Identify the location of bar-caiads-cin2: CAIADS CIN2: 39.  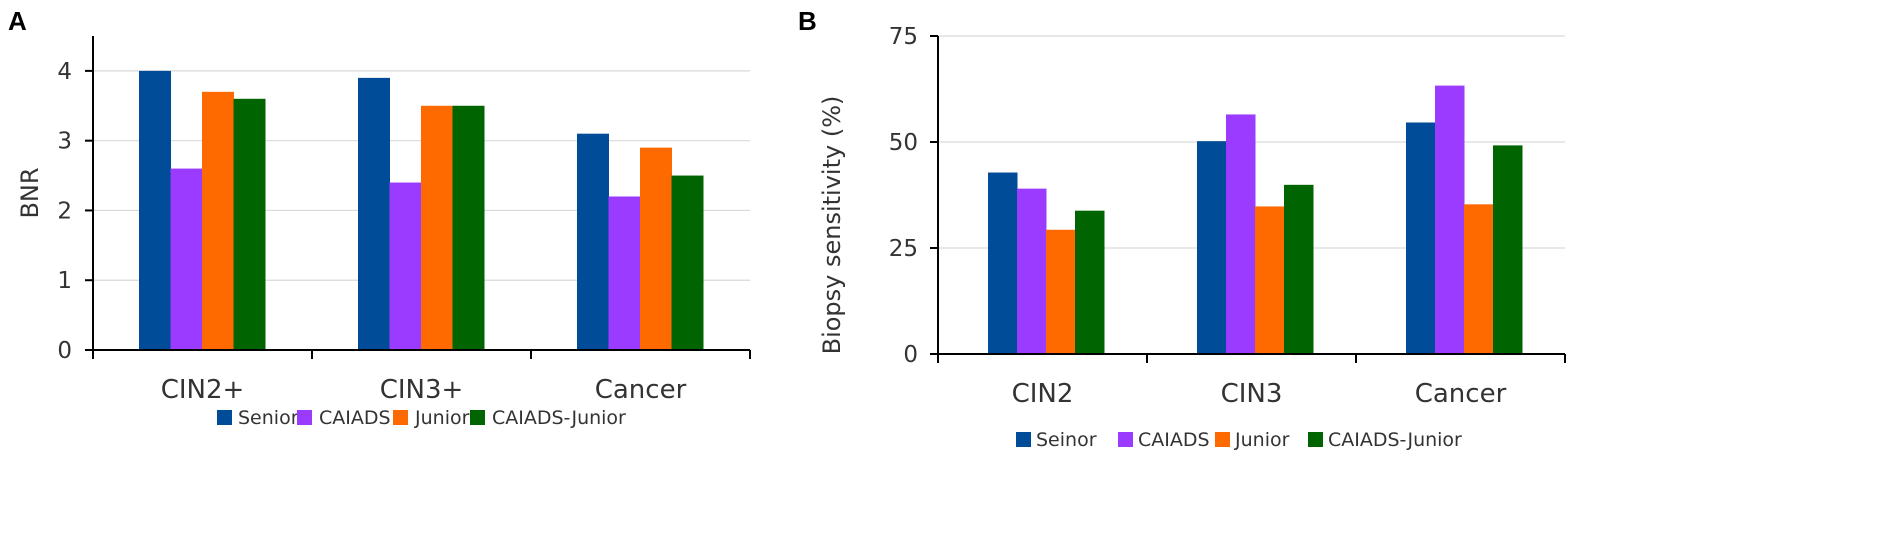
(1032, 271).